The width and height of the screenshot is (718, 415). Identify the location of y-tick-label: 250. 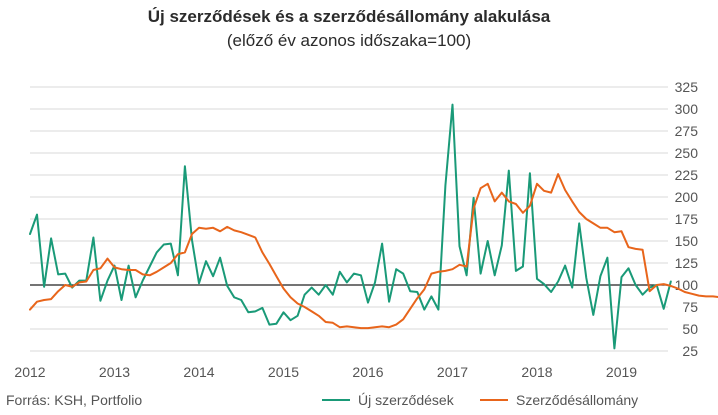
(687, 153).